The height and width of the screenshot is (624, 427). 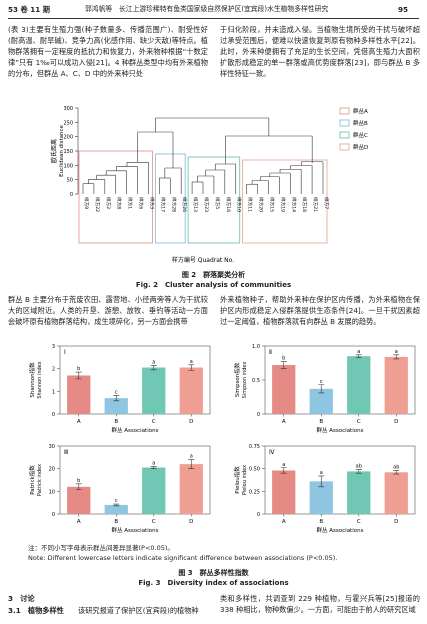 I want to click on y-axis-label: Pielou指数, so click(x=237, y=480).